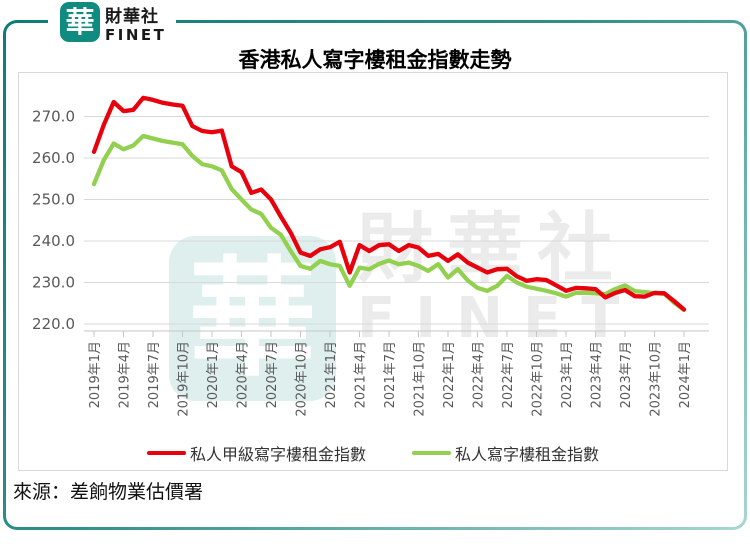 The width and height of the screenshot is (750, 553). Describe the element at coordinates (373, 453) in the screenshot. I see `chart-legend: 私人甲級寫字樓租金指數 私人寫字樓租金指數` at that location.